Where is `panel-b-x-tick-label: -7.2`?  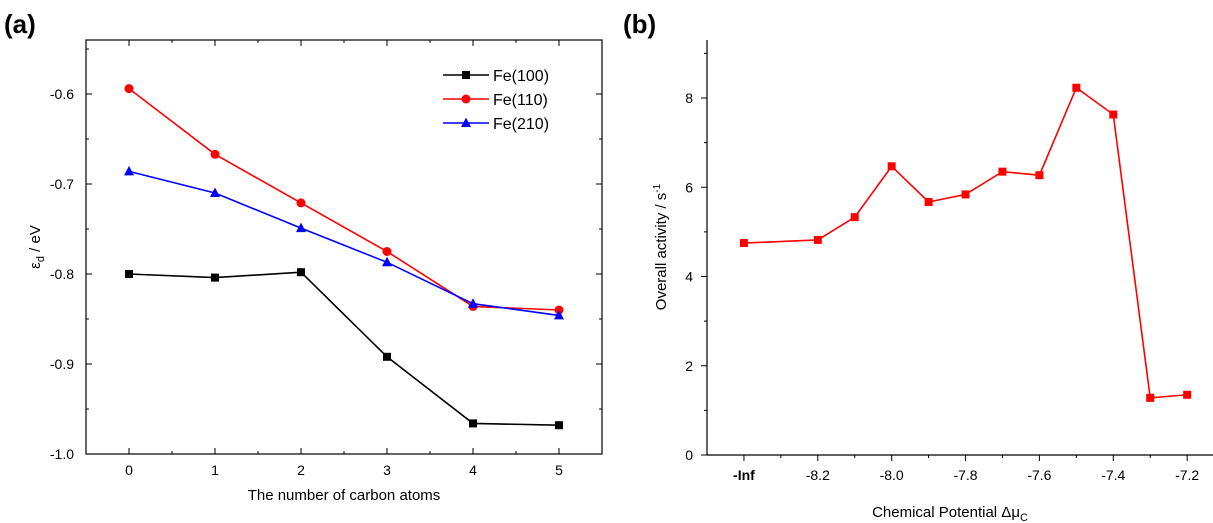 panel-b-x-tick-label: -7.2 is located at coordinates (1187, 475).